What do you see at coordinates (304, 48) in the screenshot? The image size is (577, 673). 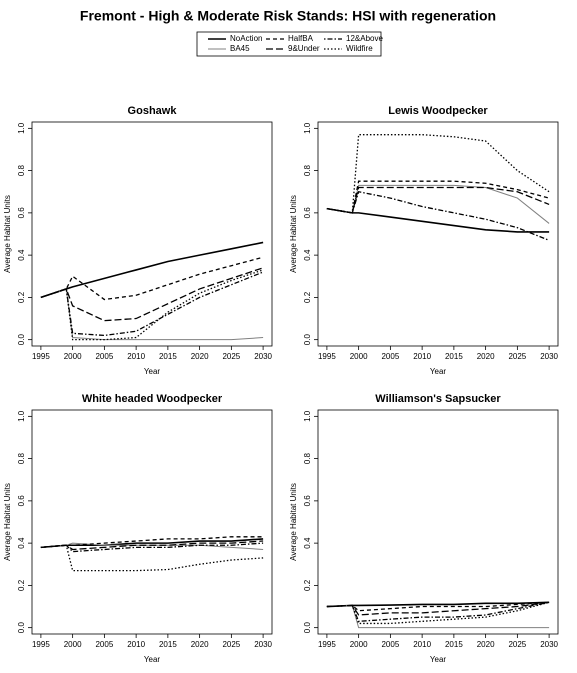 I see `legend-label: 9&Under` at bounding box center [304, 48].